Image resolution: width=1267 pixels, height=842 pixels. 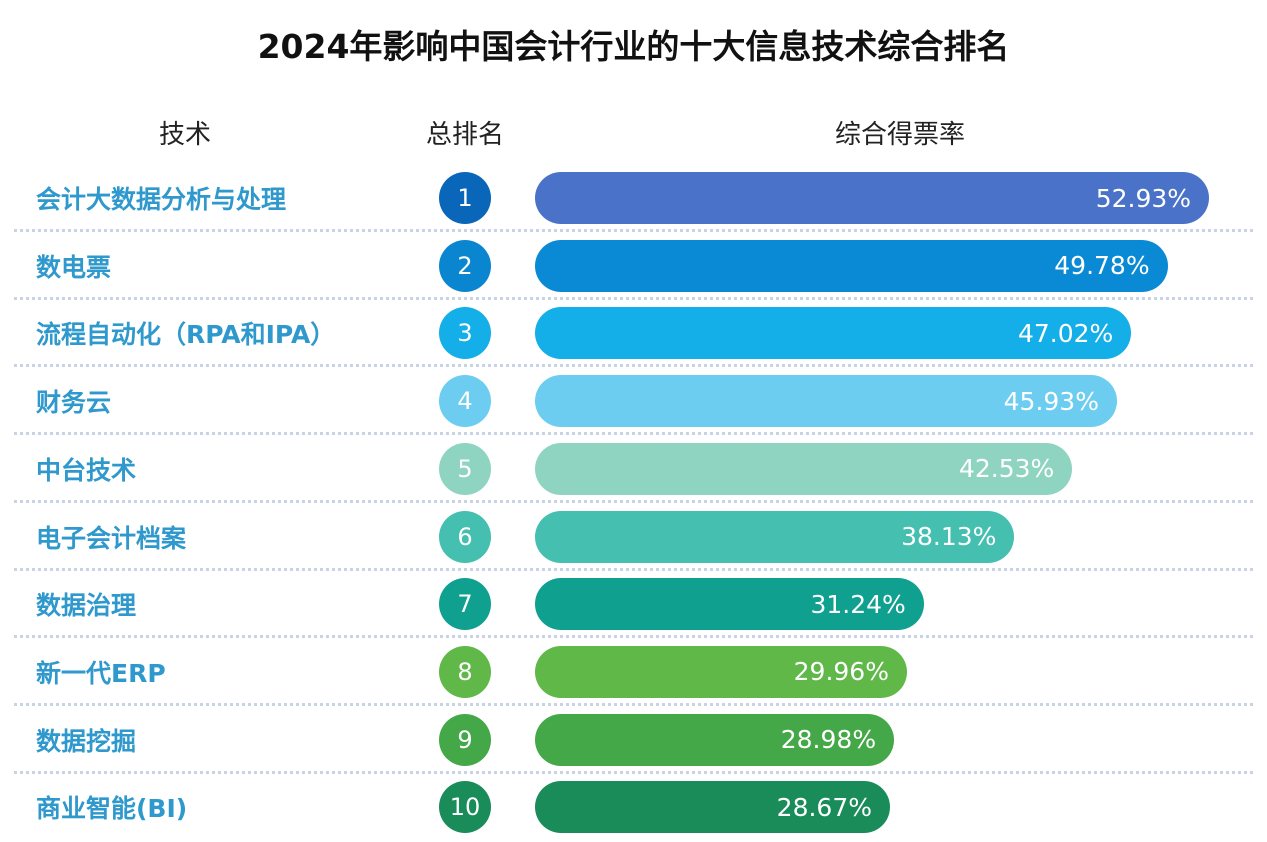 What do you see at coordinates (1051, 401) in the screenshot?
I see `value-label: 45.93%` at bounding box center [1051, 401].